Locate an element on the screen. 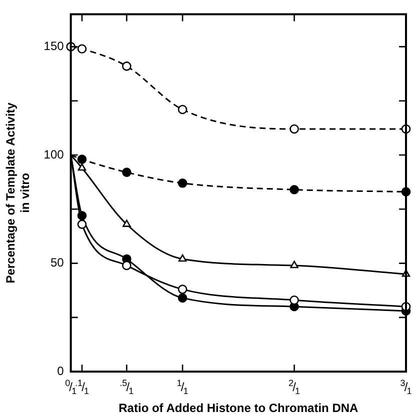 This screenshot has width=420, height=420. y-tick-label: 0 is located at coordinates (60, 371).